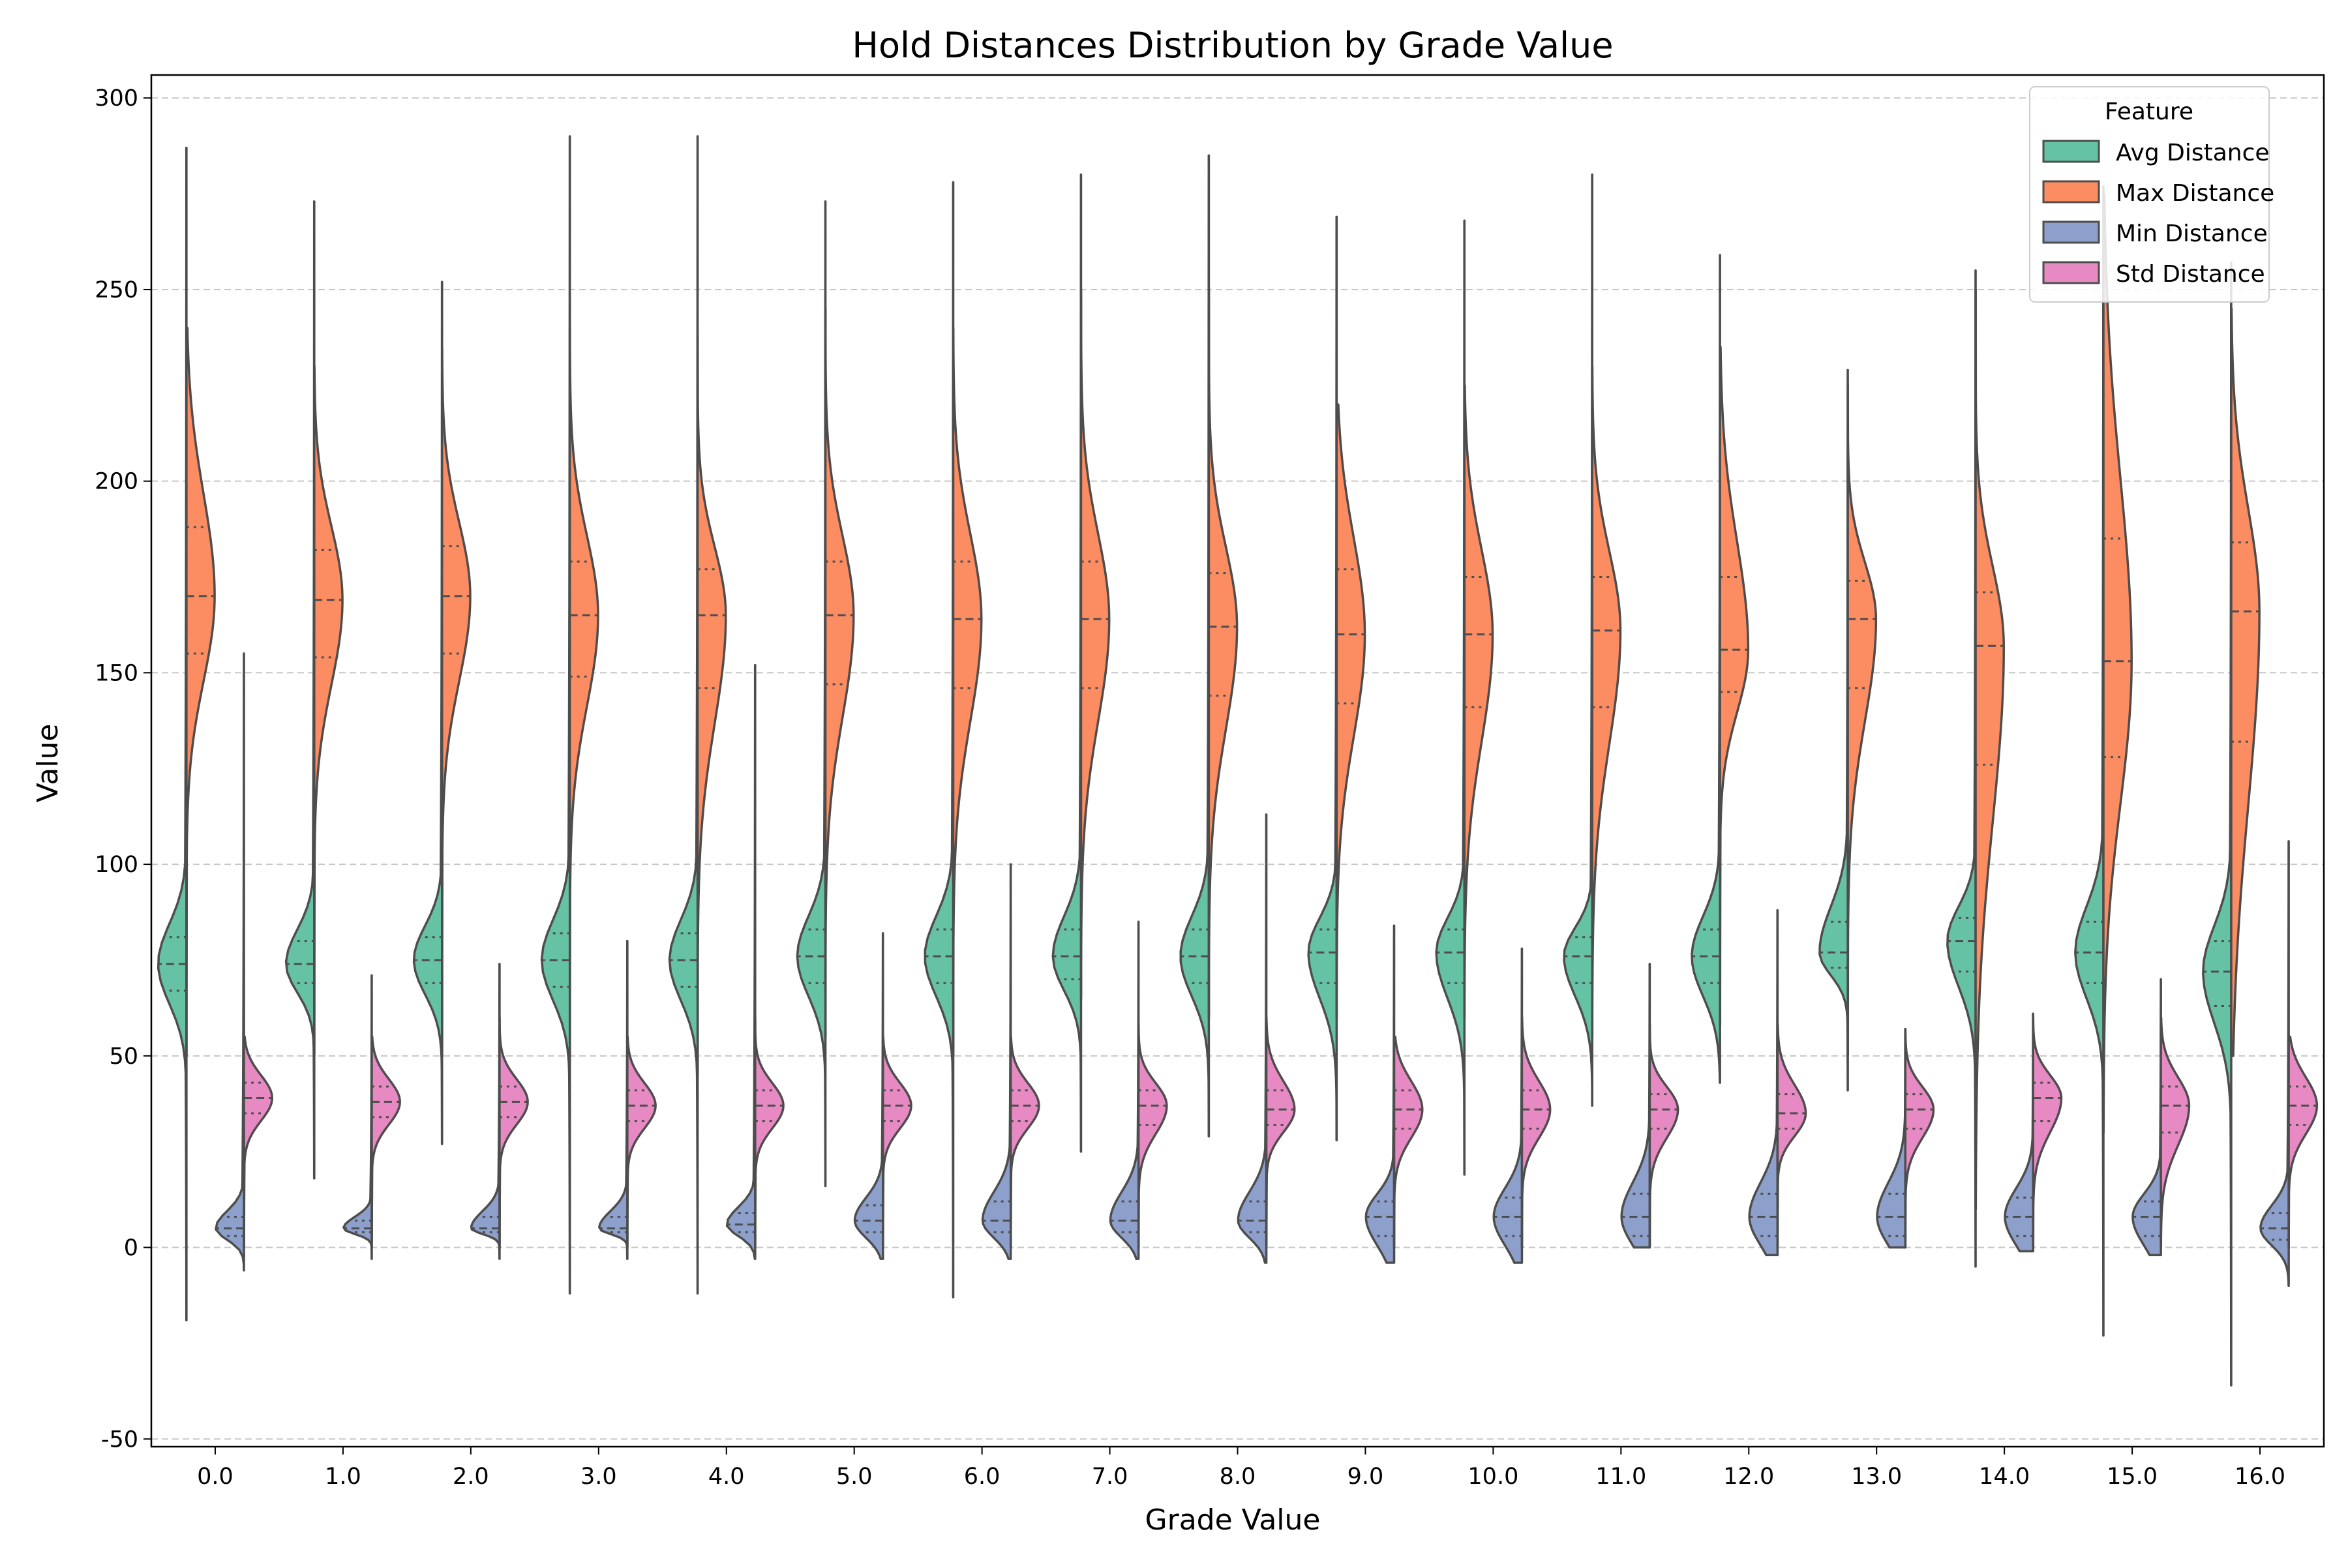 This screenshot has width=2348, height=1568. Describe the element at coordinates (120, 1439) in the screenshot. I see `y-tick-label: -50` at that location.